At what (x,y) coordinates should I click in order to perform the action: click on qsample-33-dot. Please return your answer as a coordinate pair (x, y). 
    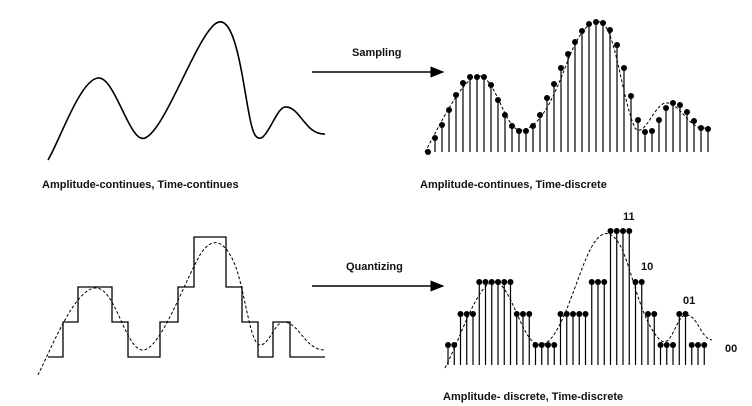
    Looking at the image, I should click on (654, 314).